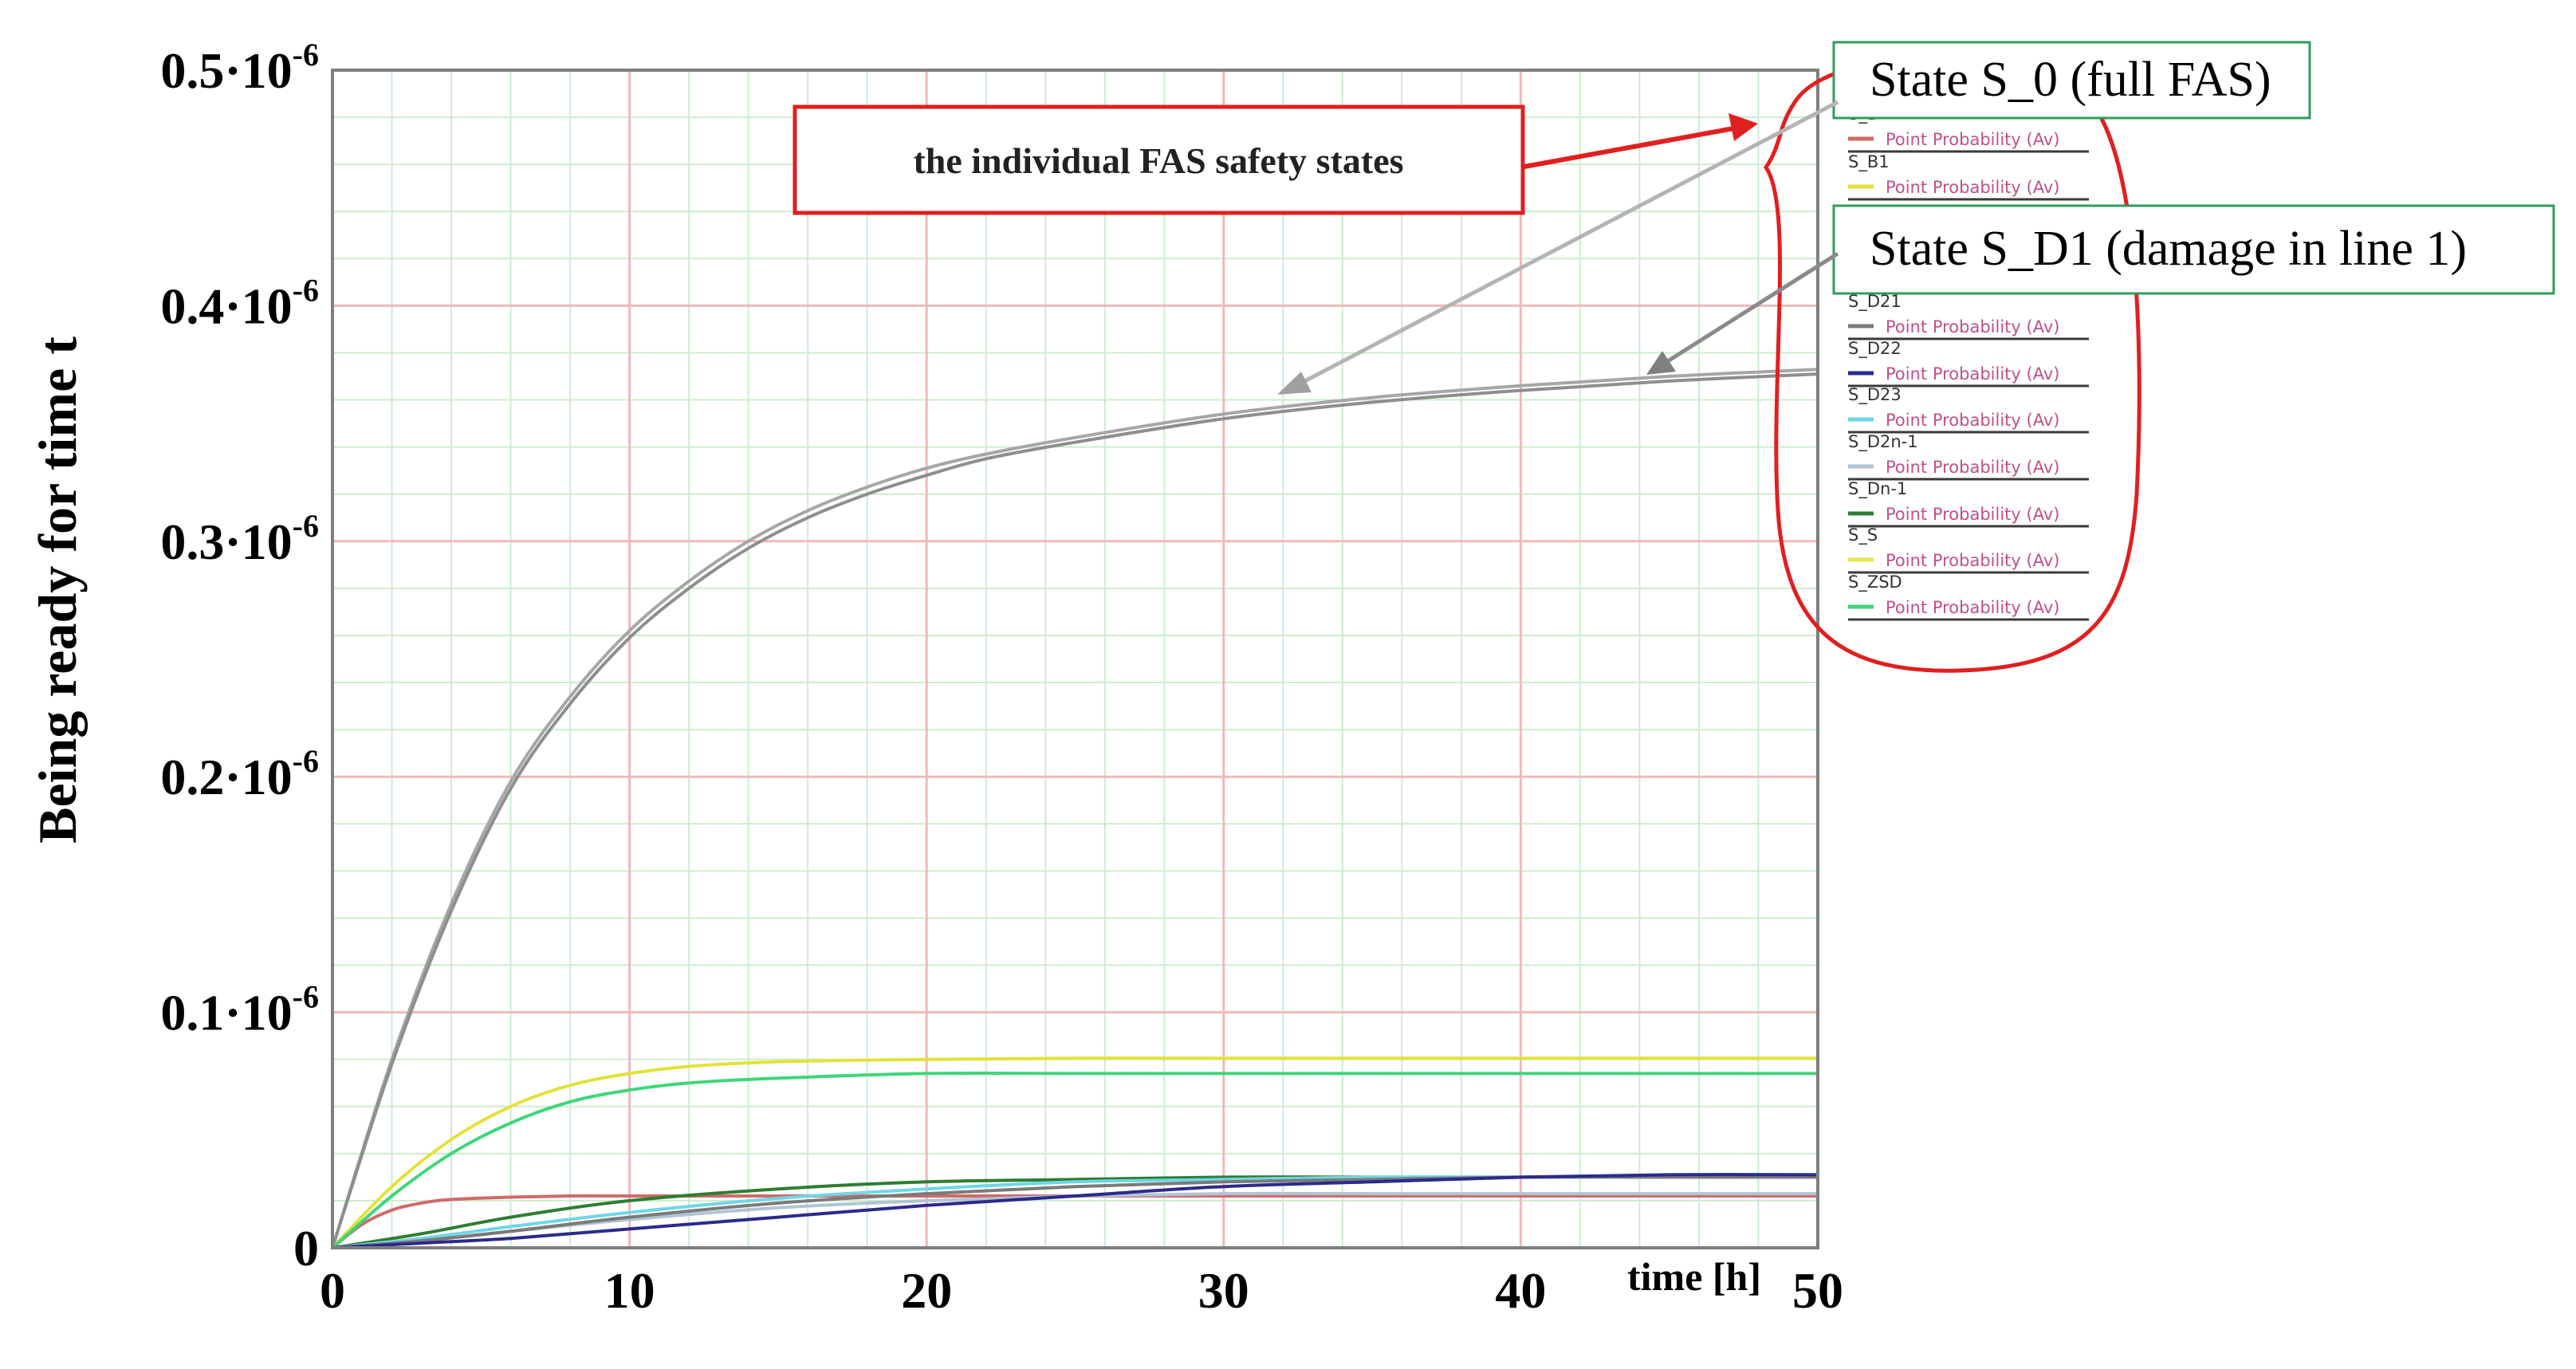 The image size is (2576, 1369). I want to click on x-tick-label: 50, so click(1818, 1290).